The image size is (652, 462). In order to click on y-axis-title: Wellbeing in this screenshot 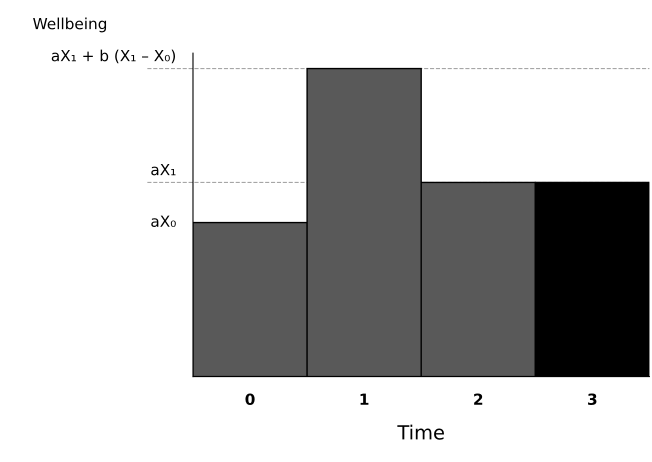, I will do `click(69, 25)`.